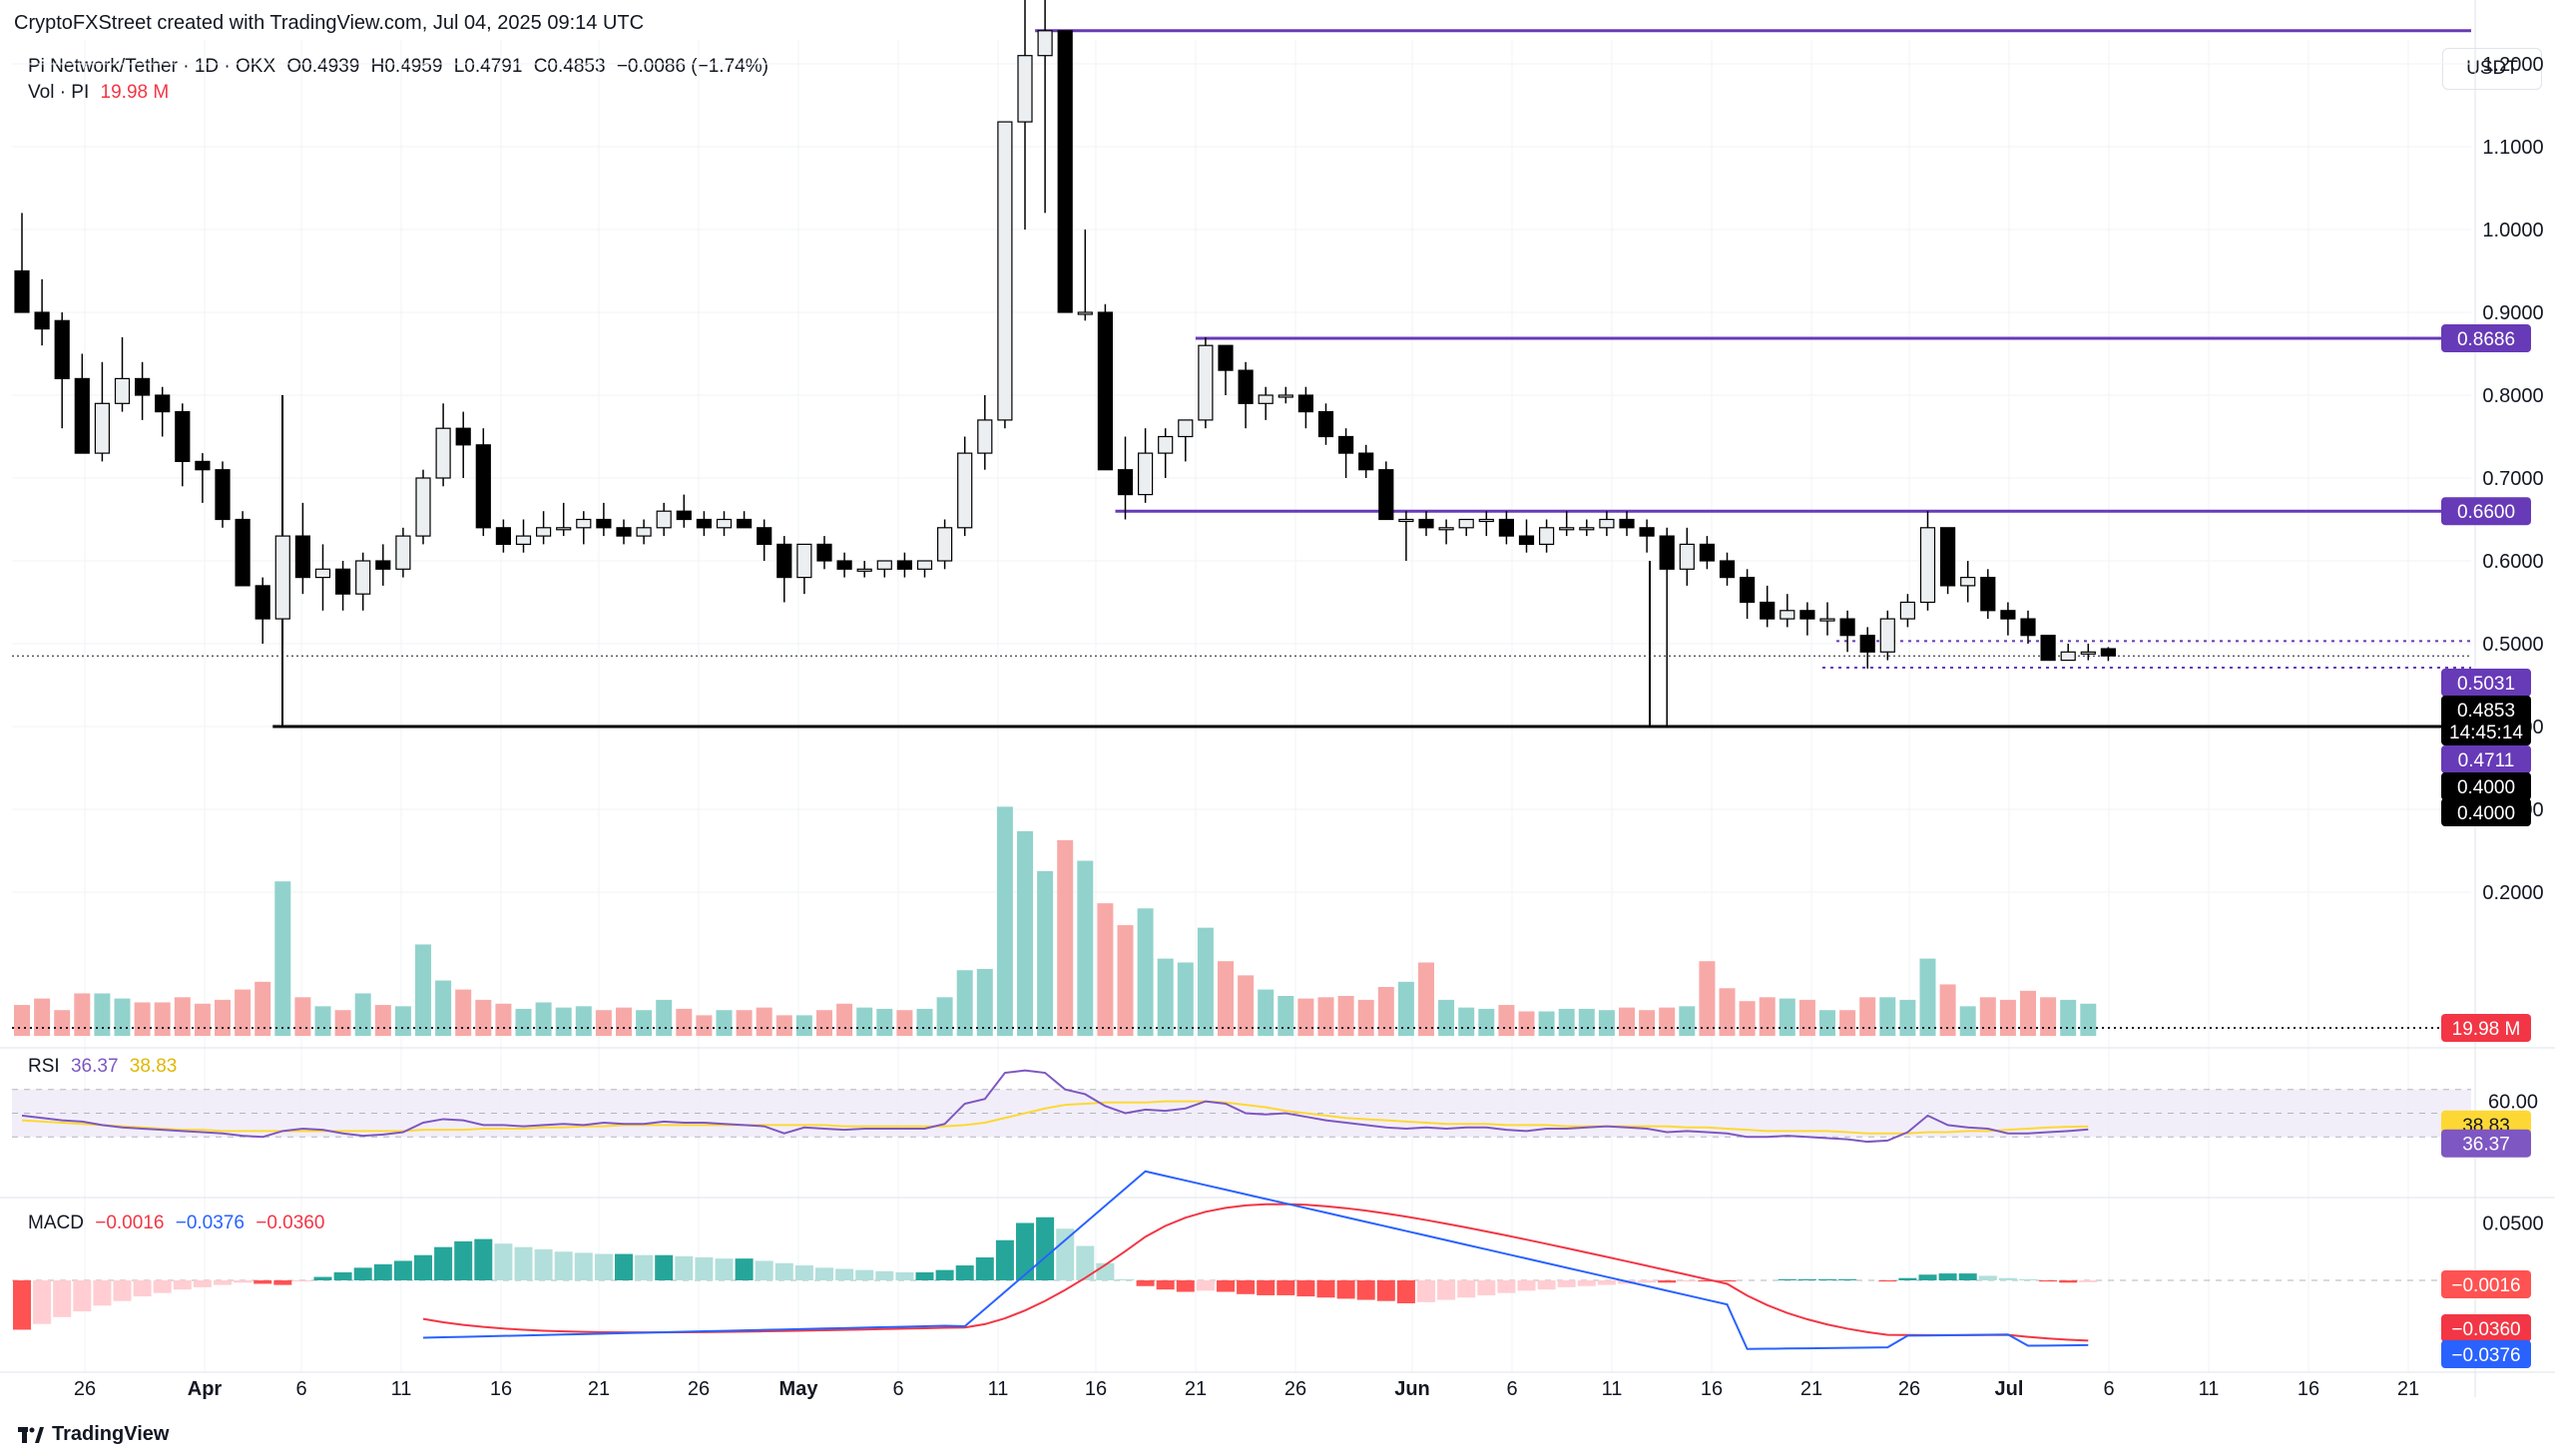 The width and height of the screenshot is (2555, 1456). What do you see at coordinates (998, 1389) in the screenshot?
I see `time-tick-label: 11` at bounding box center [998, 1389].